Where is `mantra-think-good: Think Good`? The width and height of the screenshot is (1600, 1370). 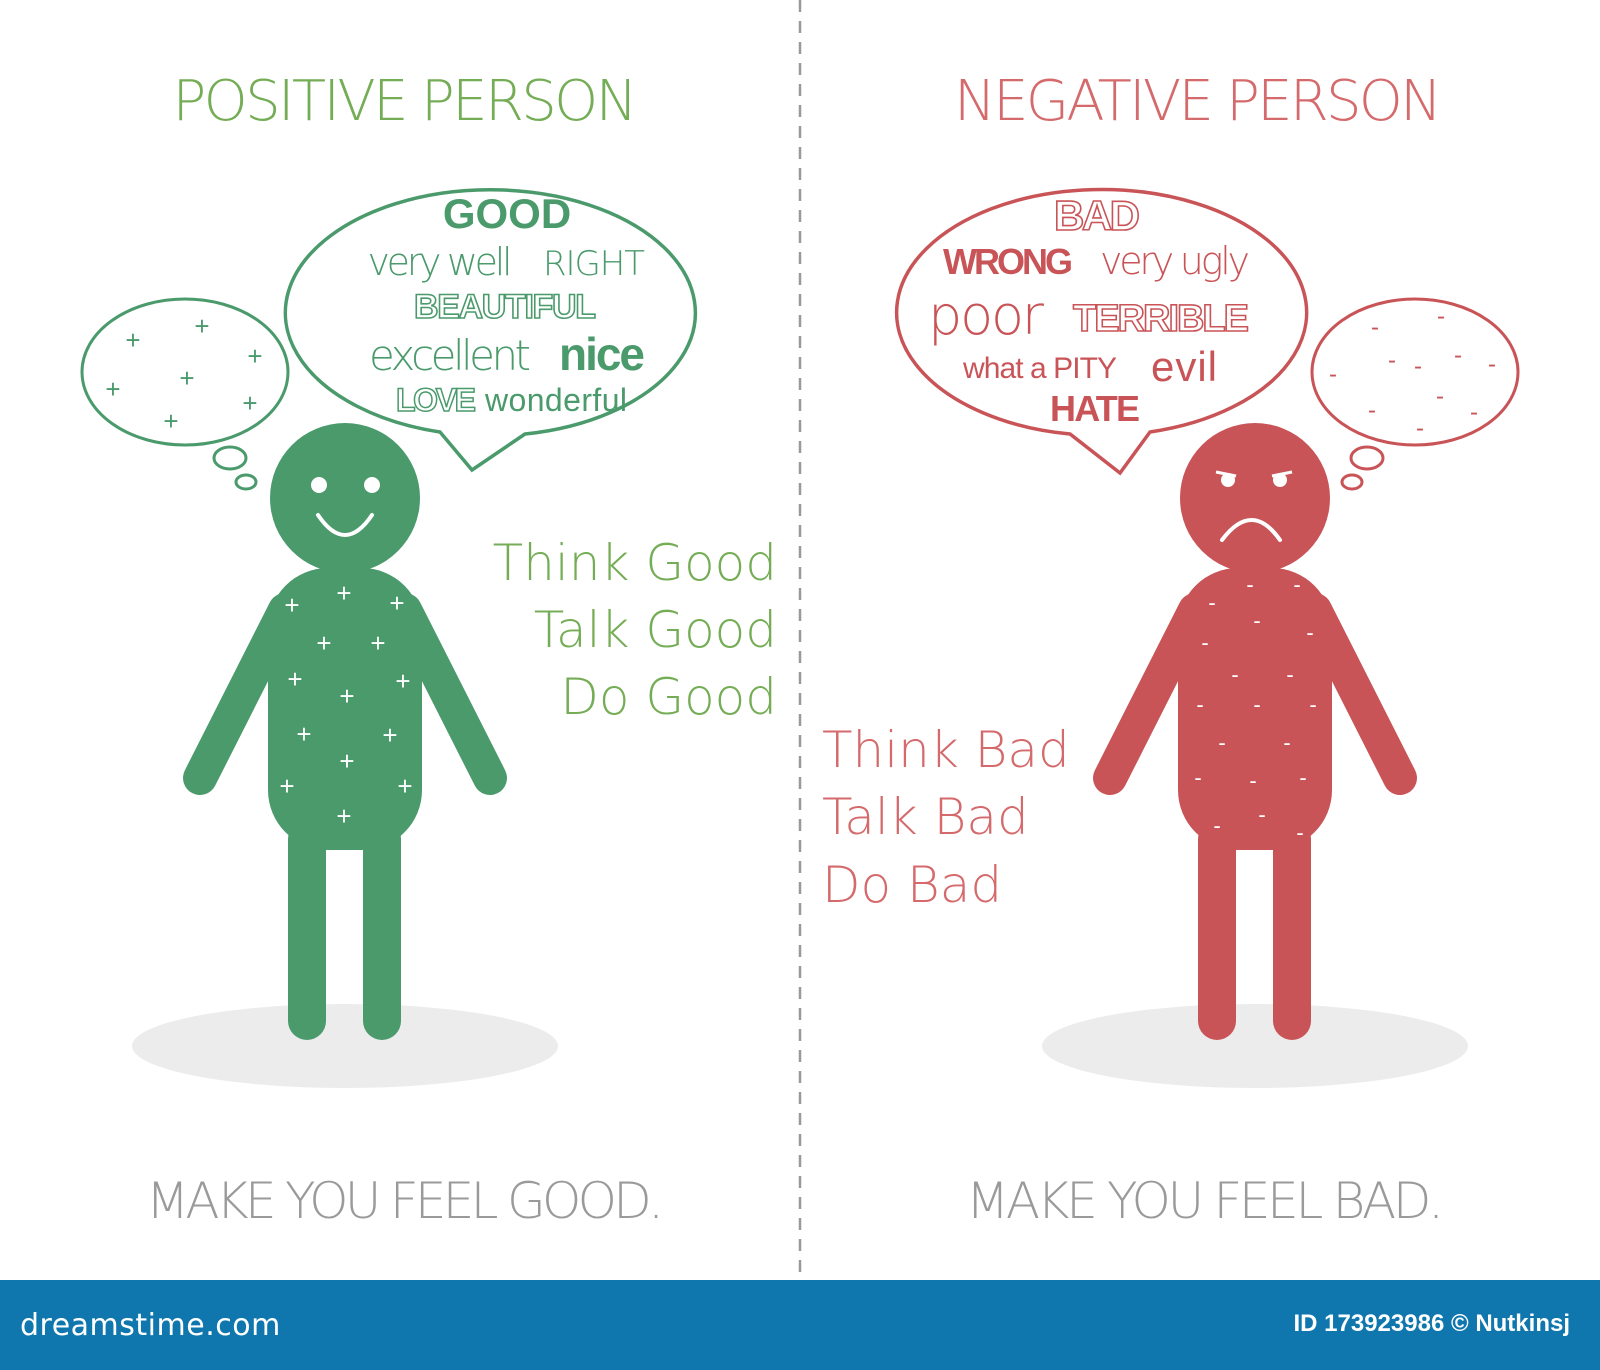
mantra-think-good: Think Good is located at coordinates (635, 563).